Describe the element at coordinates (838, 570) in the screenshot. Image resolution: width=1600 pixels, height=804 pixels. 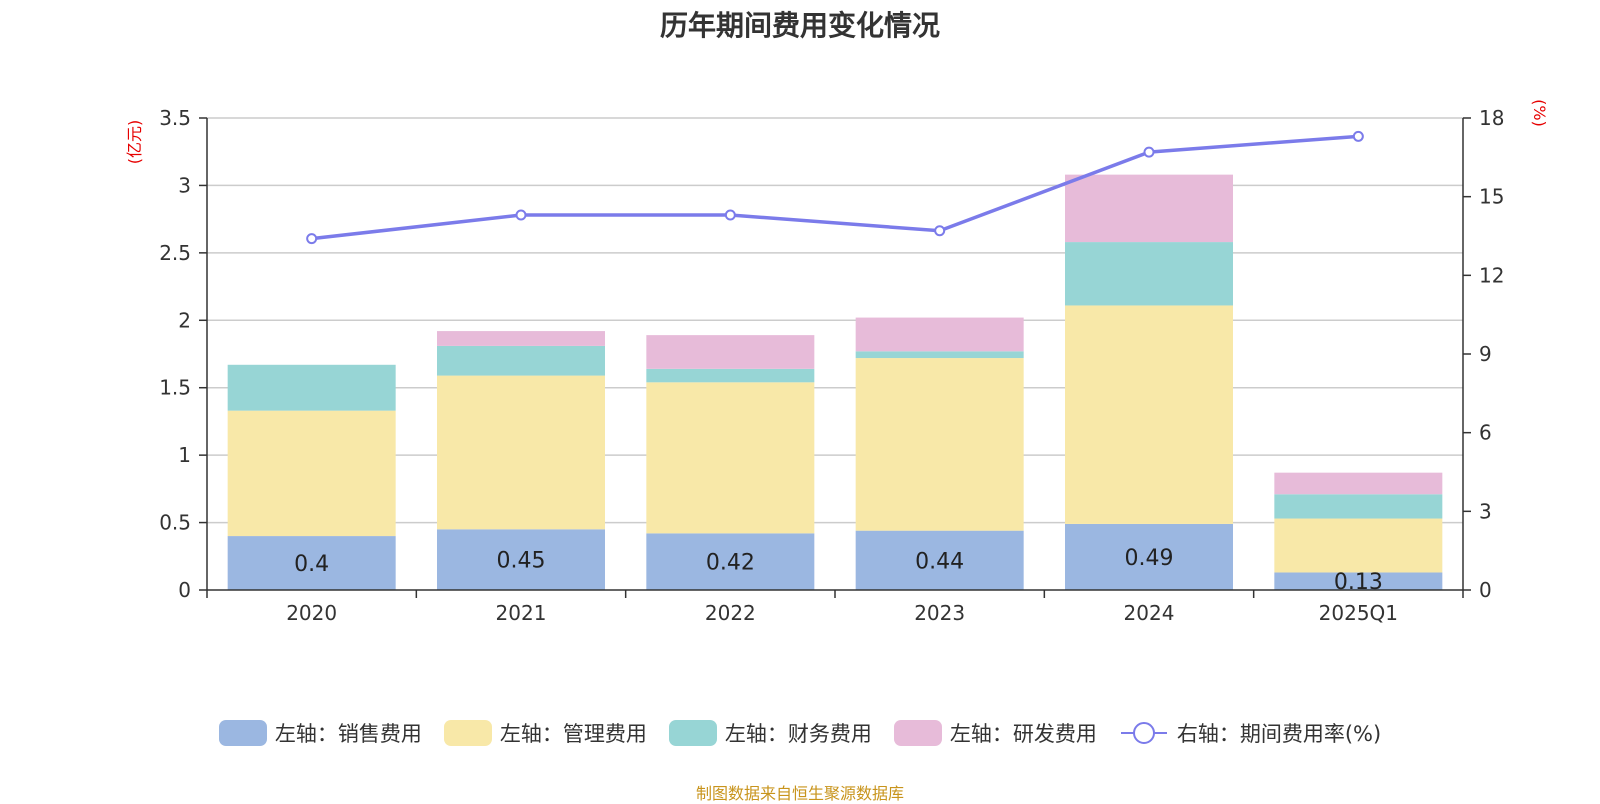
I see `data-labels: 0.4 0.45 0.42 0.44 0.49 0.13` at that location.